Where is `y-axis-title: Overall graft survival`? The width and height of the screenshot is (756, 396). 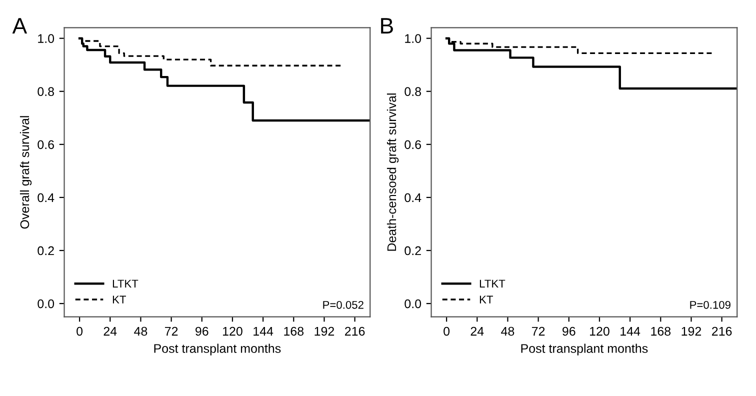
y-axis-title: Overall graft survival is located at coordinates (26, 172).